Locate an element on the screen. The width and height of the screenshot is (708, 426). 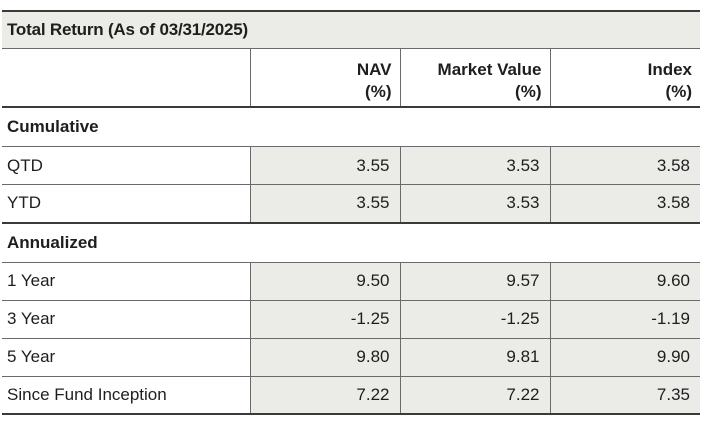
table-row: YTD 3.55 3.53 3.58 is located at coordinates (351, 204).